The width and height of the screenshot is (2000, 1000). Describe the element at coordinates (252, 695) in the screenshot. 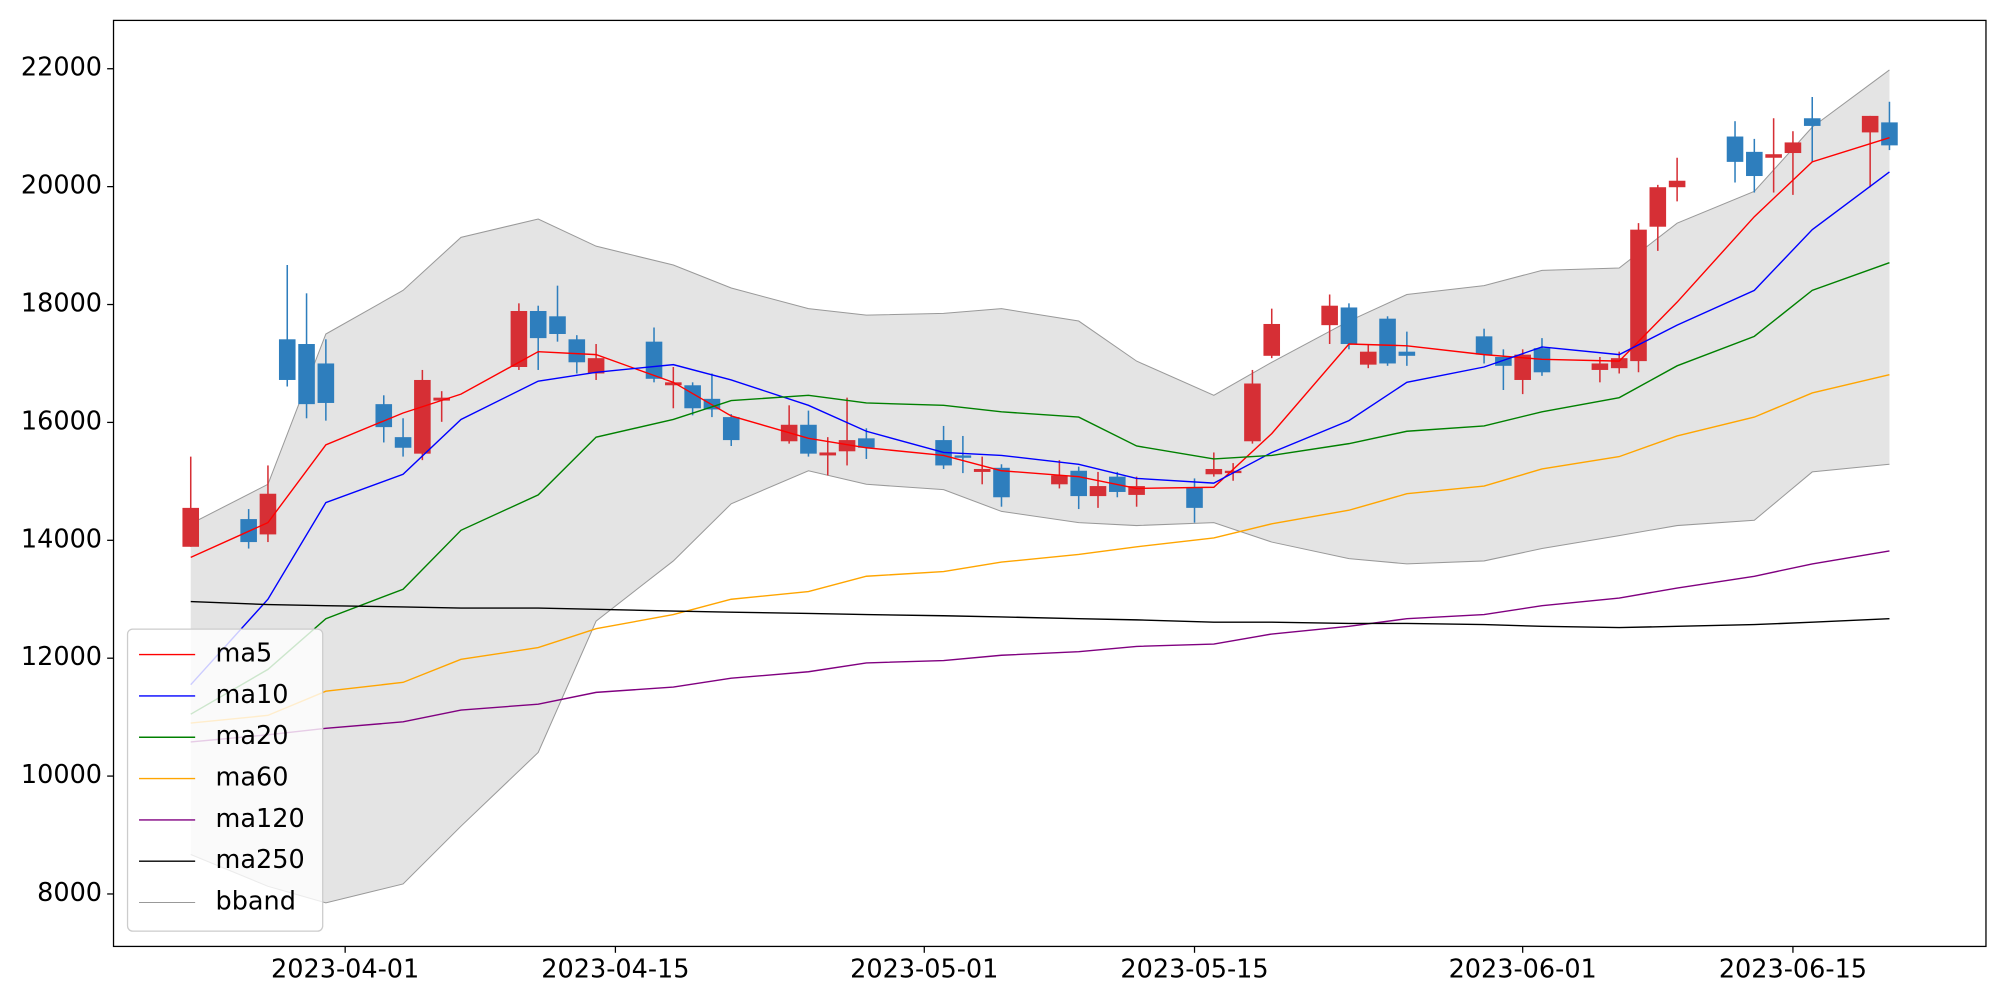

I see `legend-label: ma10` at that location.